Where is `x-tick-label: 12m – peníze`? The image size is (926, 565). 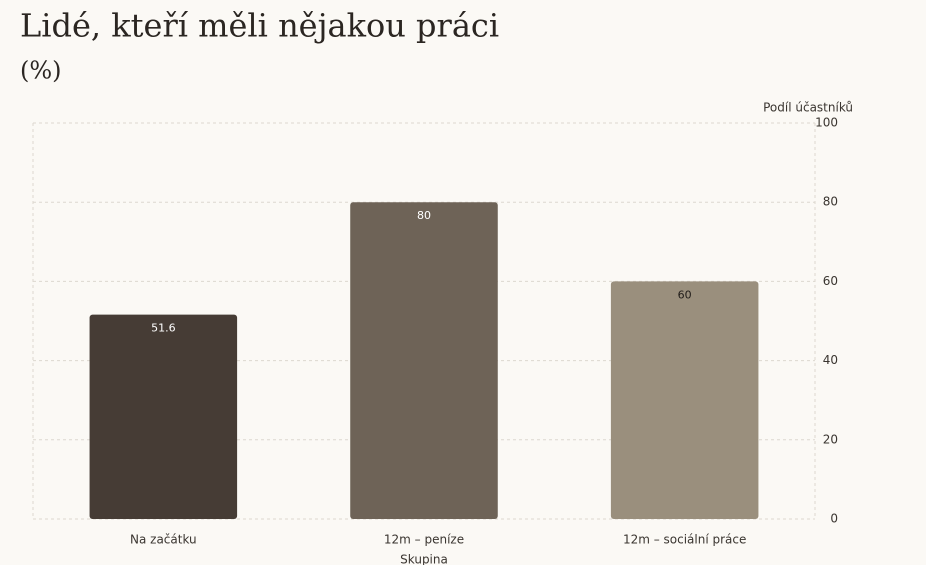 x-tick-label: 12m – peníze is located at coordinates (424, 540).